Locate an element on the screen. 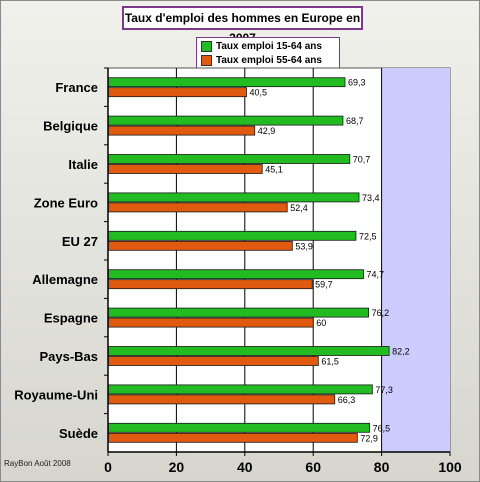  category-label: Royaume-Uni is located at coordinates (56, 394).